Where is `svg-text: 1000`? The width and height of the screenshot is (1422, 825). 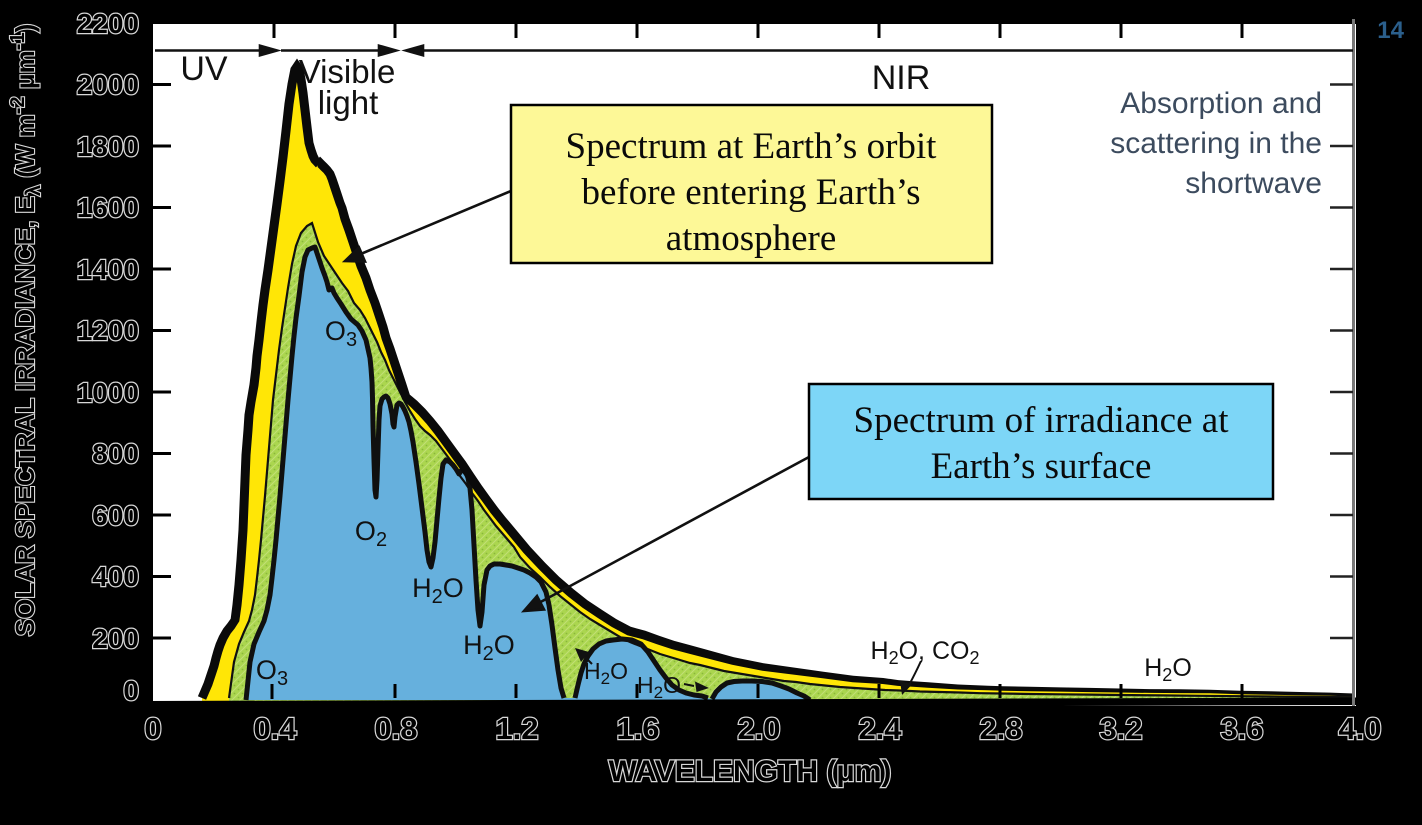
svg-text: 1000 is located at coordinates (108, 392).